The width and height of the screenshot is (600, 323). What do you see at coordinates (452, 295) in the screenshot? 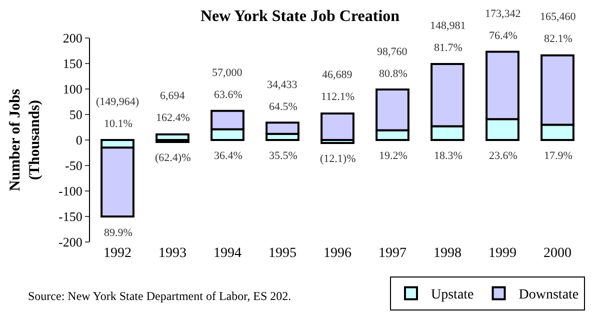
I see `legend-label: Upstate` at bounding box center [452, 295].